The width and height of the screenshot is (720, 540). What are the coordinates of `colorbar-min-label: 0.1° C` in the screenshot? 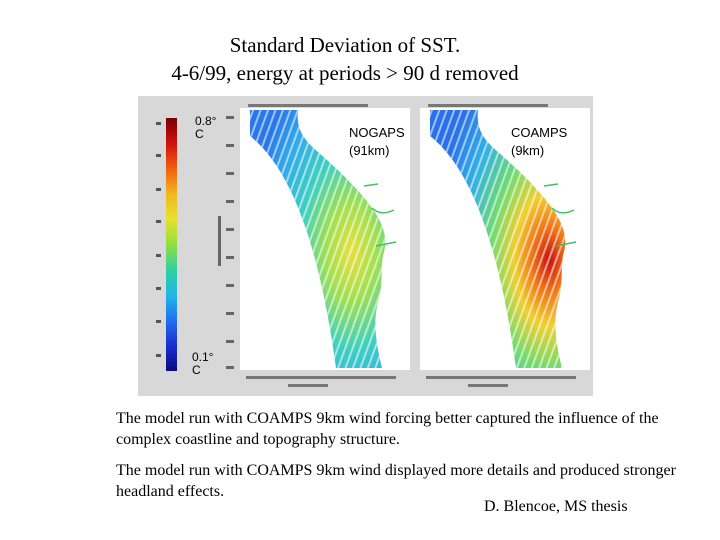 It's located at (203, 363).